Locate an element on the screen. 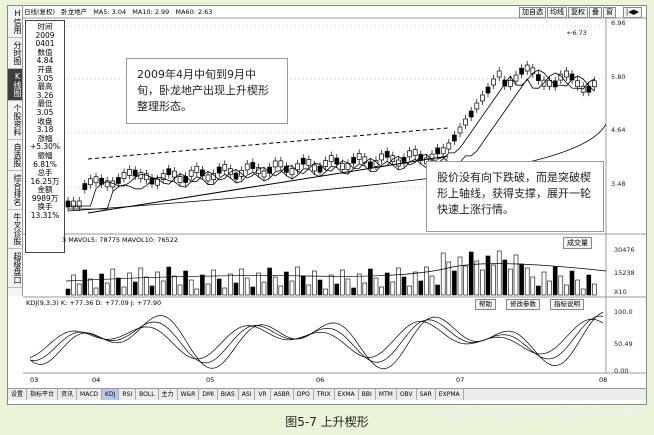  month-label: 06 is located at coordinates (320, 380).